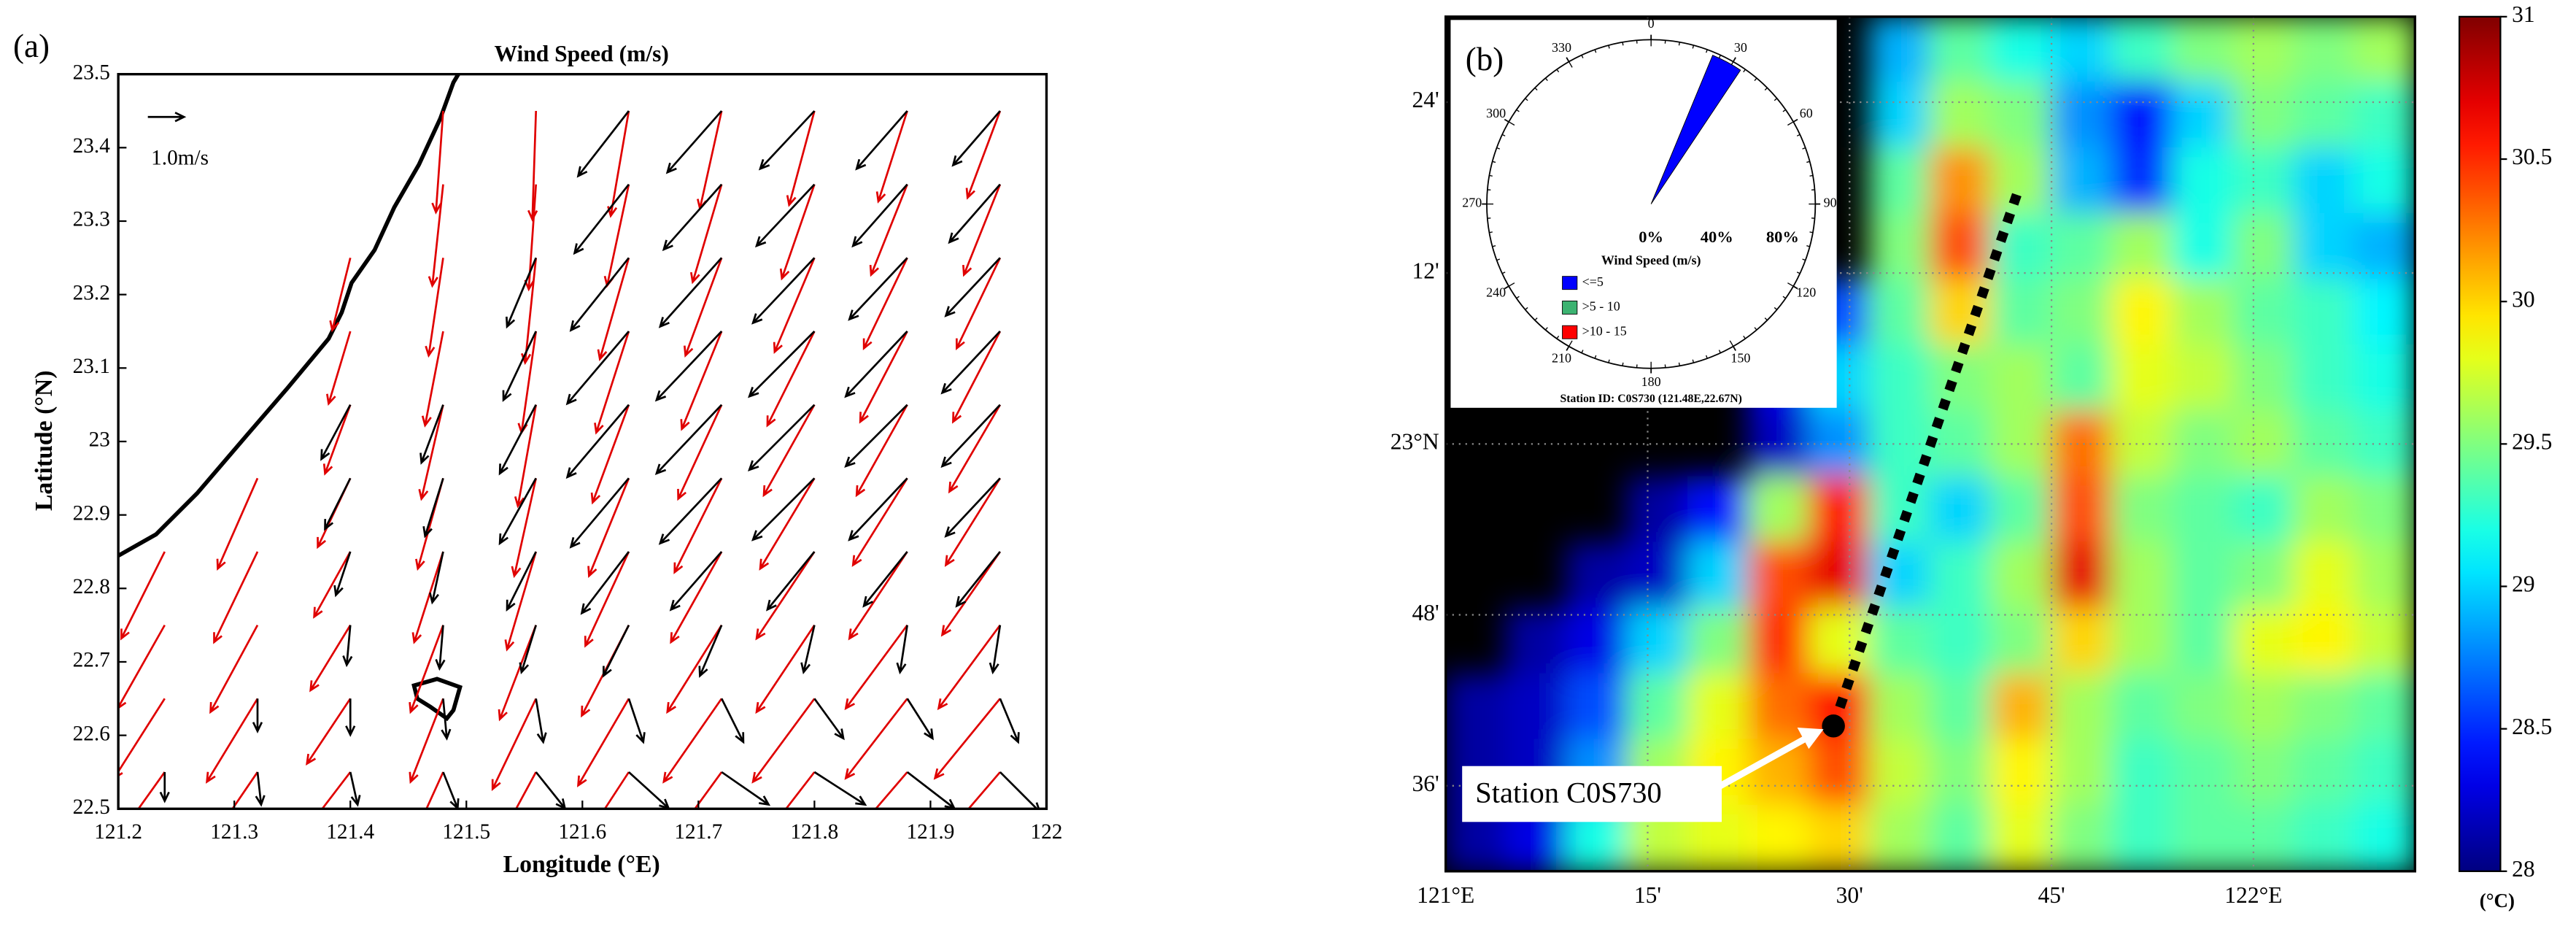 This screenshot has height=929, width=2576. Describe the element at coordinates (1561, 357) in the screenshot. I see `angle-tick-label: 210` at that location.